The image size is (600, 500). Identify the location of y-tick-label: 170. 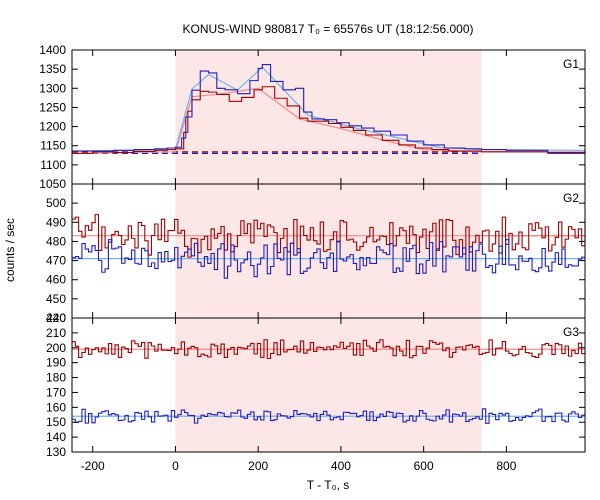
(56, 392).